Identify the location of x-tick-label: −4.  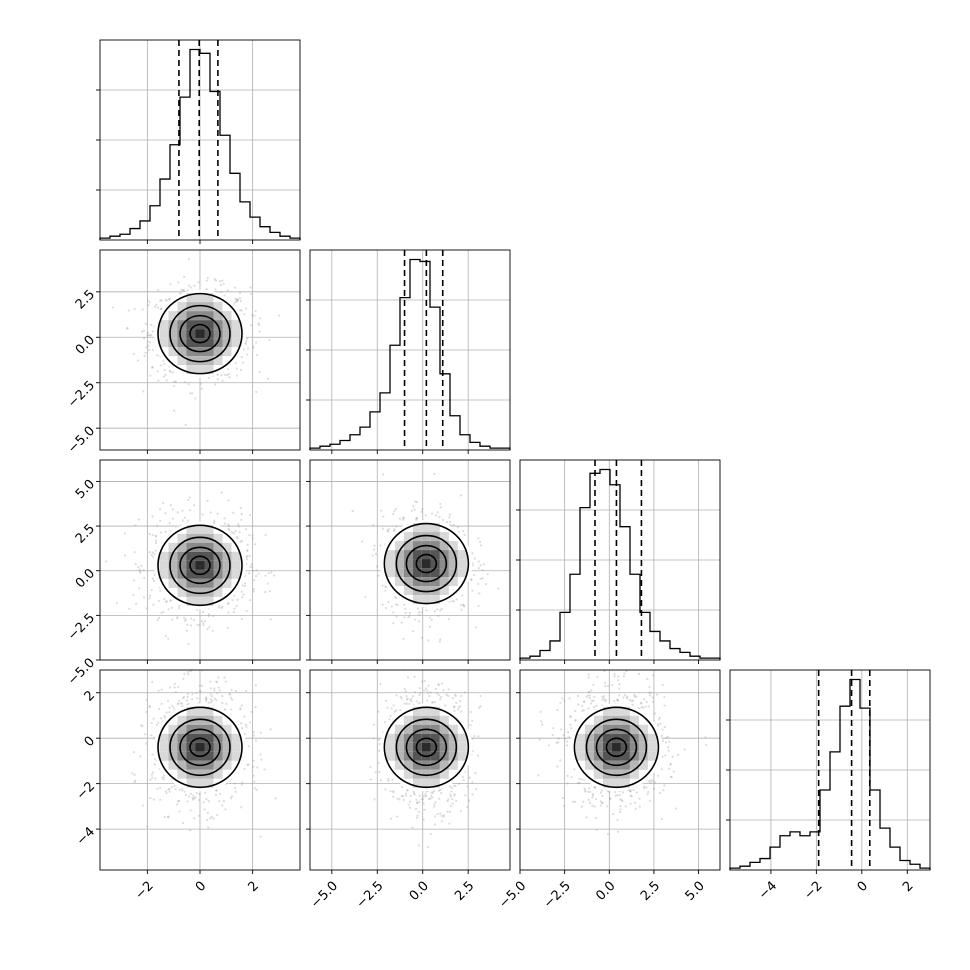
(768, 891).